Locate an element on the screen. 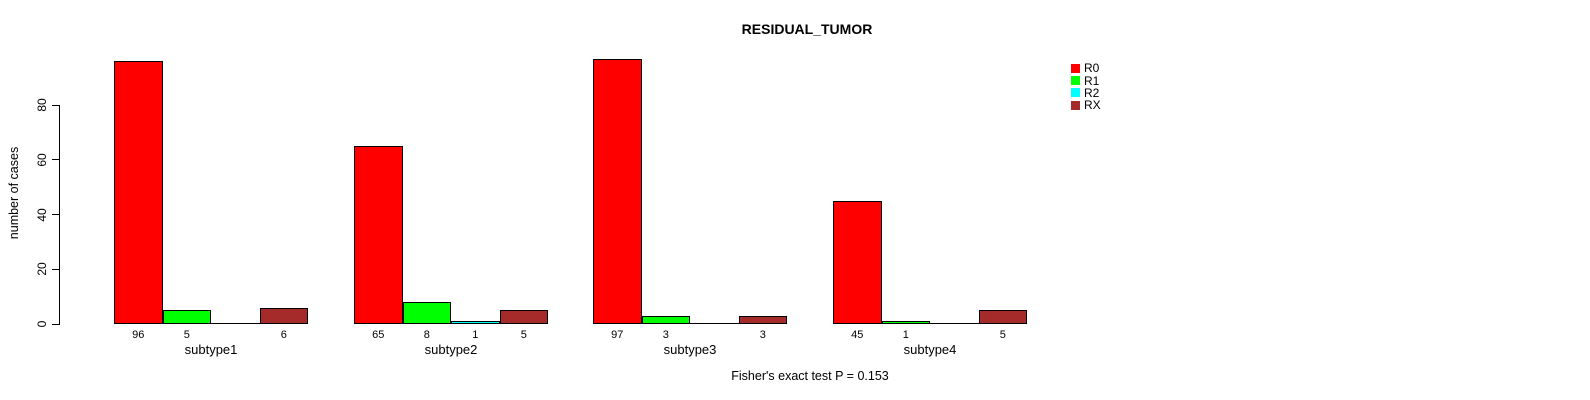 This screenshot has height=400, width=1590. bar-RX-subtype3 is located at coordinates (762, 320).